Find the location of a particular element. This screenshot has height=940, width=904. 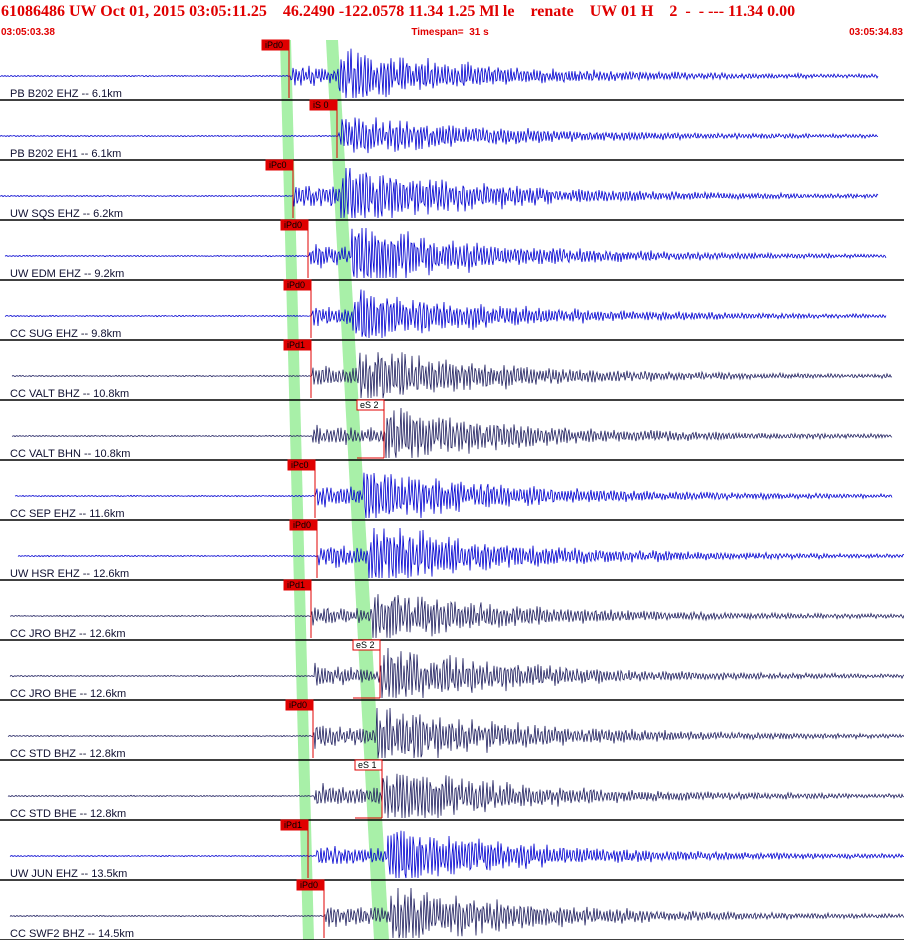

trace-label: CC SEP EHZ -- 11.6km is located at coordinates (67, 514).